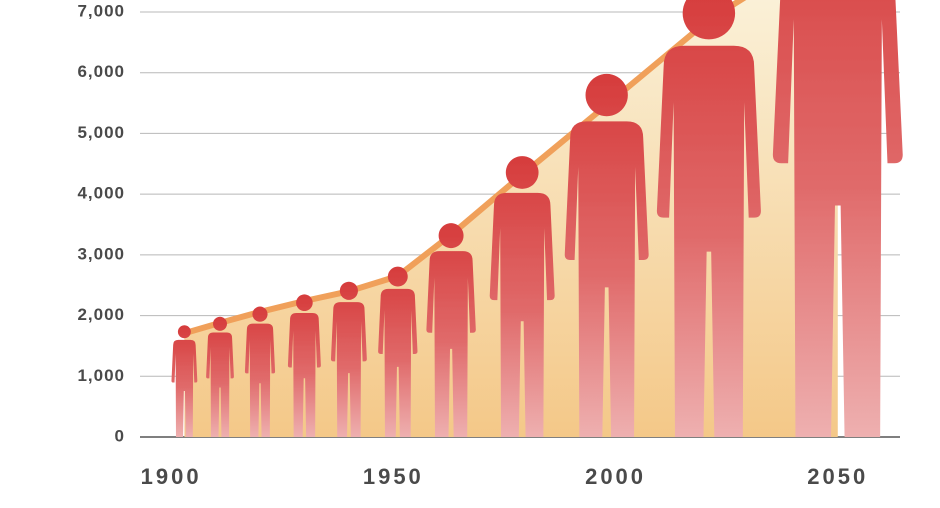 The width and height of the screenshot is (940, 508). Describe the element at coordinates (101, 375) in the screenshot. I see `y-tick-label: 1,000` at that location.